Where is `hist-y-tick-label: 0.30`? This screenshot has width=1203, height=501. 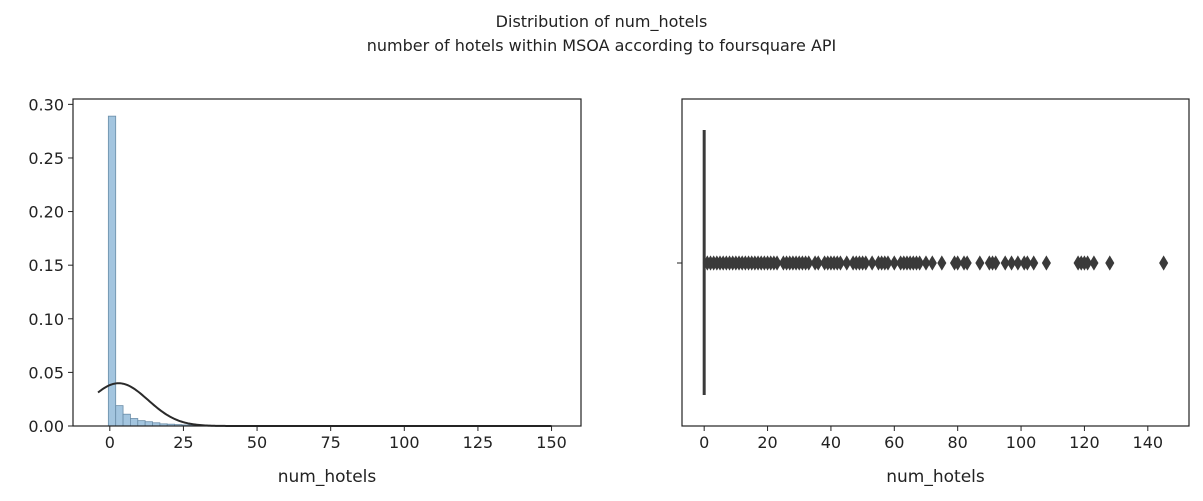
hist-y-tick-label: 0.30 is located at coordinates (46, 104).